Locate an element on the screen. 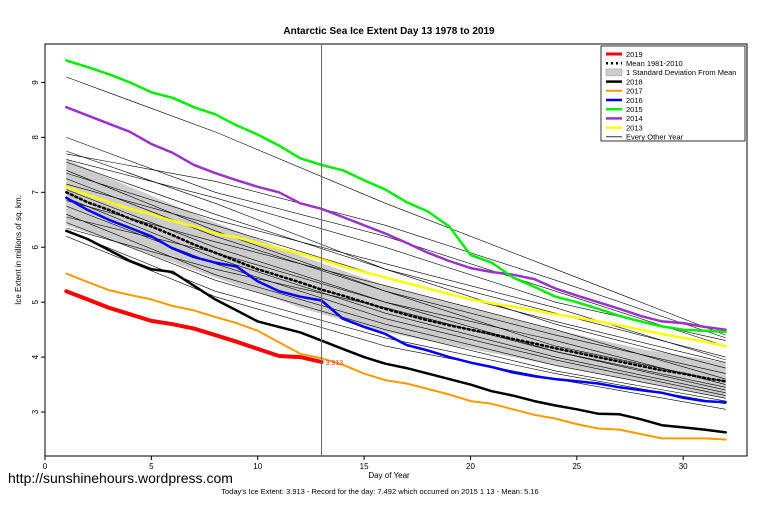 The width and height of the screenshot is (760, 506). x-tick-label: 30 is located at coordinates (683, 466).